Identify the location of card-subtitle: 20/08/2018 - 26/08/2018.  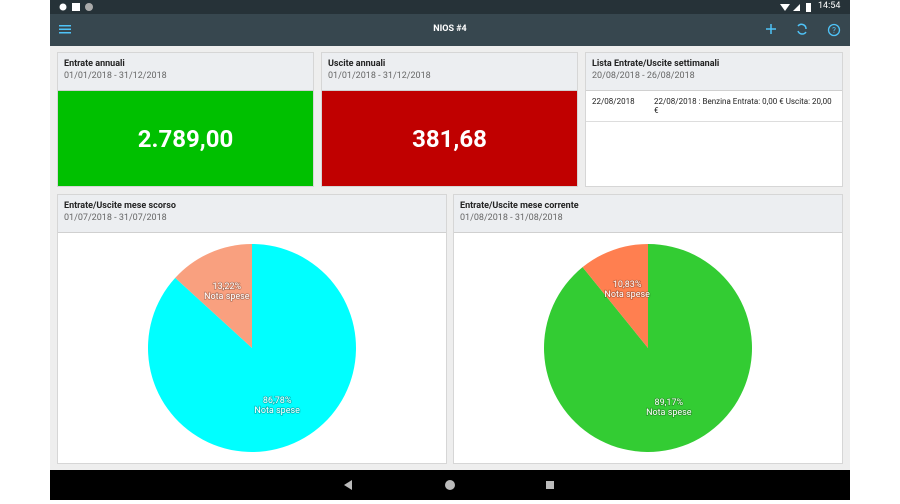
(643, 76).